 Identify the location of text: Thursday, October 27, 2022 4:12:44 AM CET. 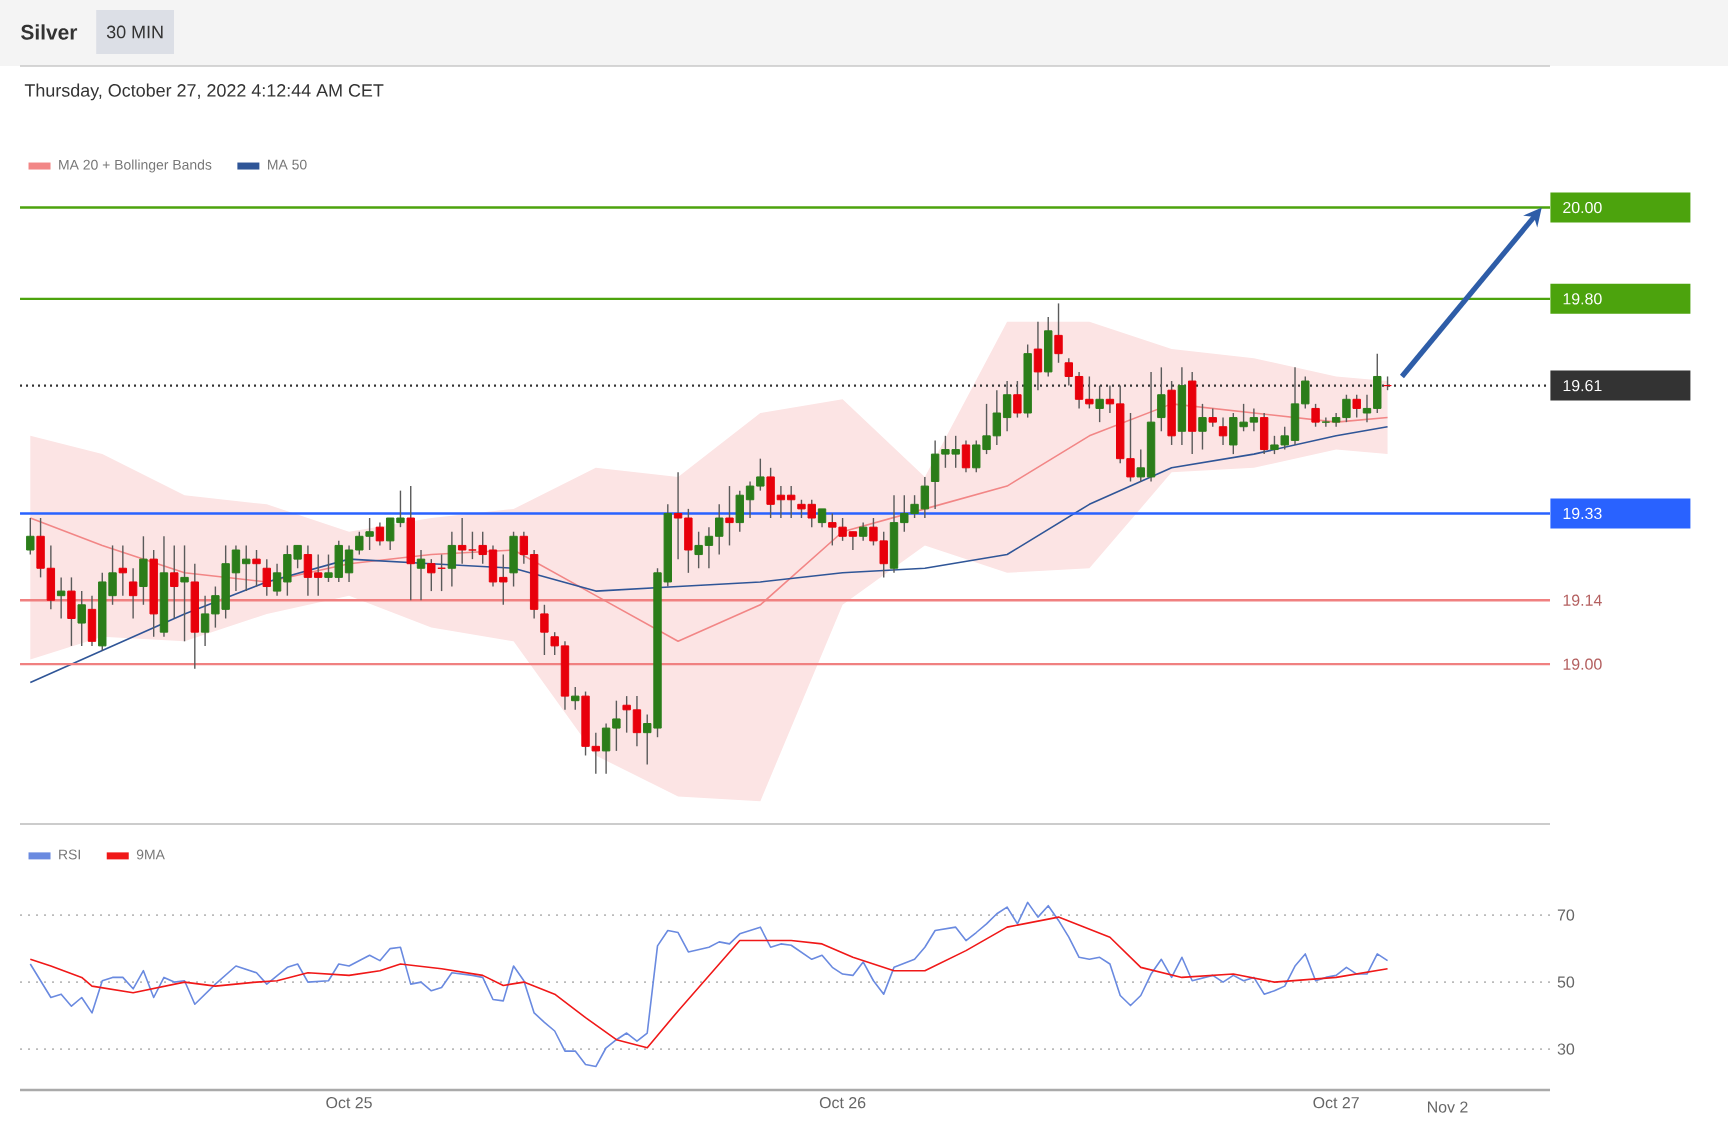
(204, 92).